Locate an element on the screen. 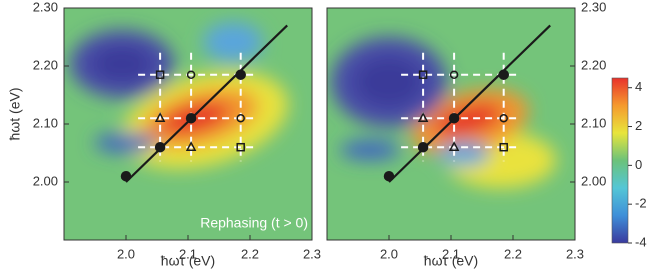 This screenshot has height=273, width=654. colorbar-tick-label: 4 is located at coordinates (638, 86).